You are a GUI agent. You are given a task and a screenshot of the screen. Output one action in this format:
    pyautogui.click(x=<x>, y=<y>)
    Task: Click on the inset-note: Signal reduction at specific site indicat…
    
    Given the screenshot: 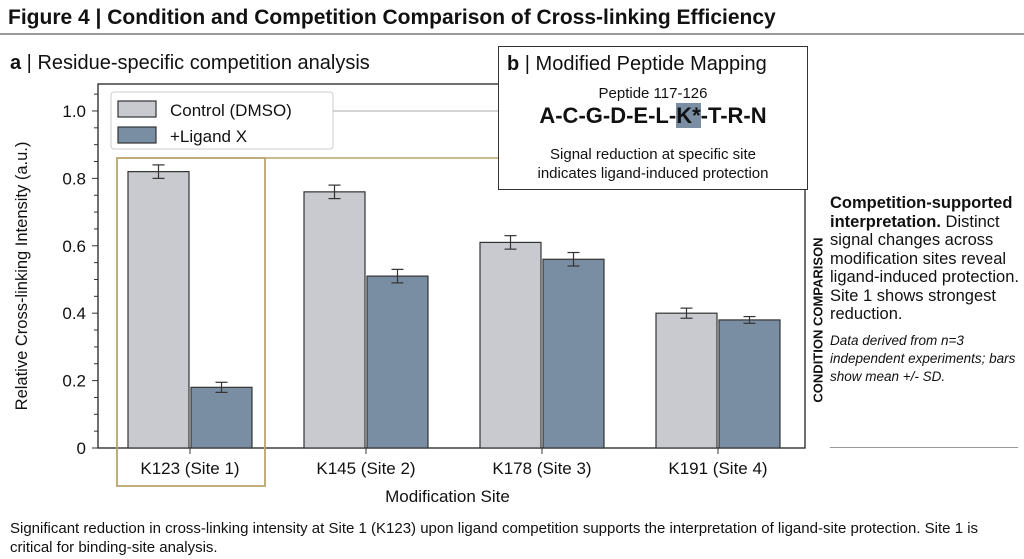 What is the action you would take?
    pyautogui.click(x=653, y=164)
    